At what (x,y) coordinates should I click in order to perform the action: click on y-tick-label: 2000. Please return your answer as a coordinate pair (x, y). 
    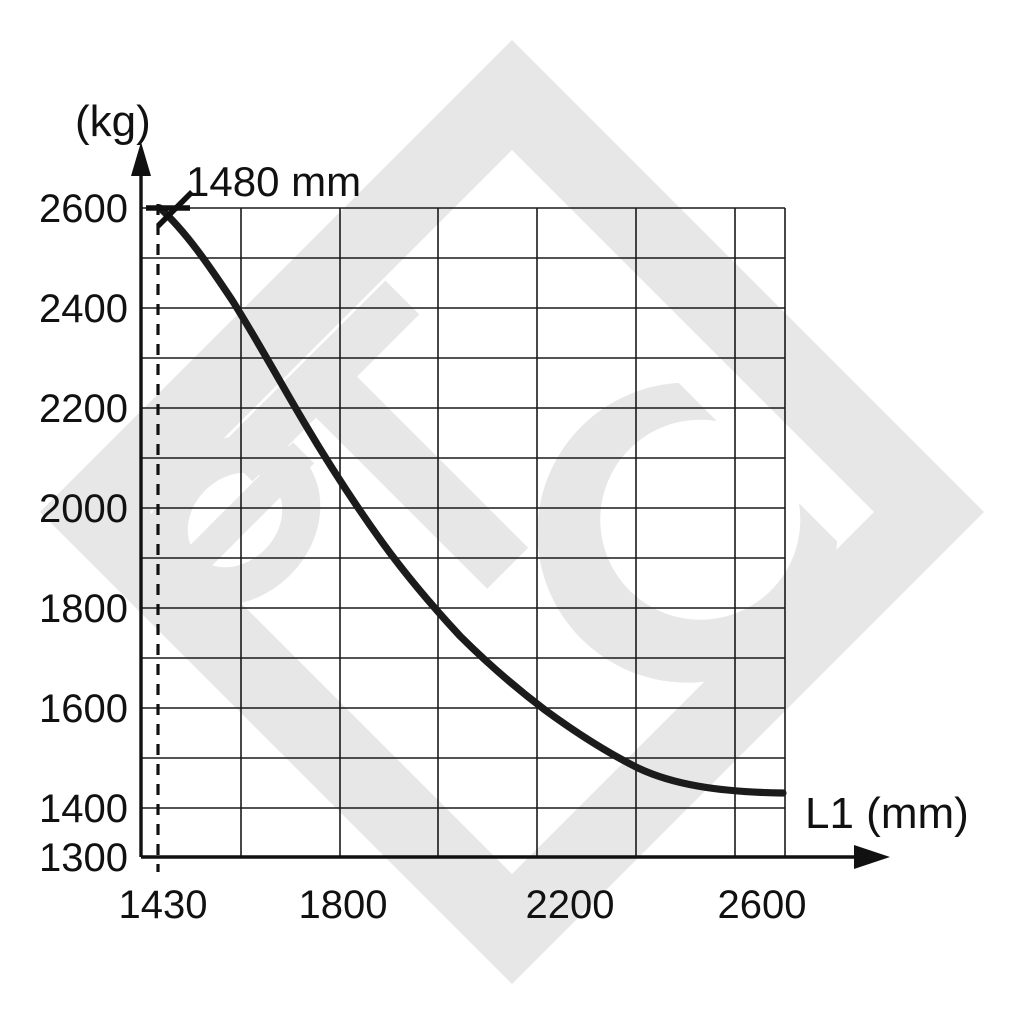
    Looking at the image, I should click on (83, 509).